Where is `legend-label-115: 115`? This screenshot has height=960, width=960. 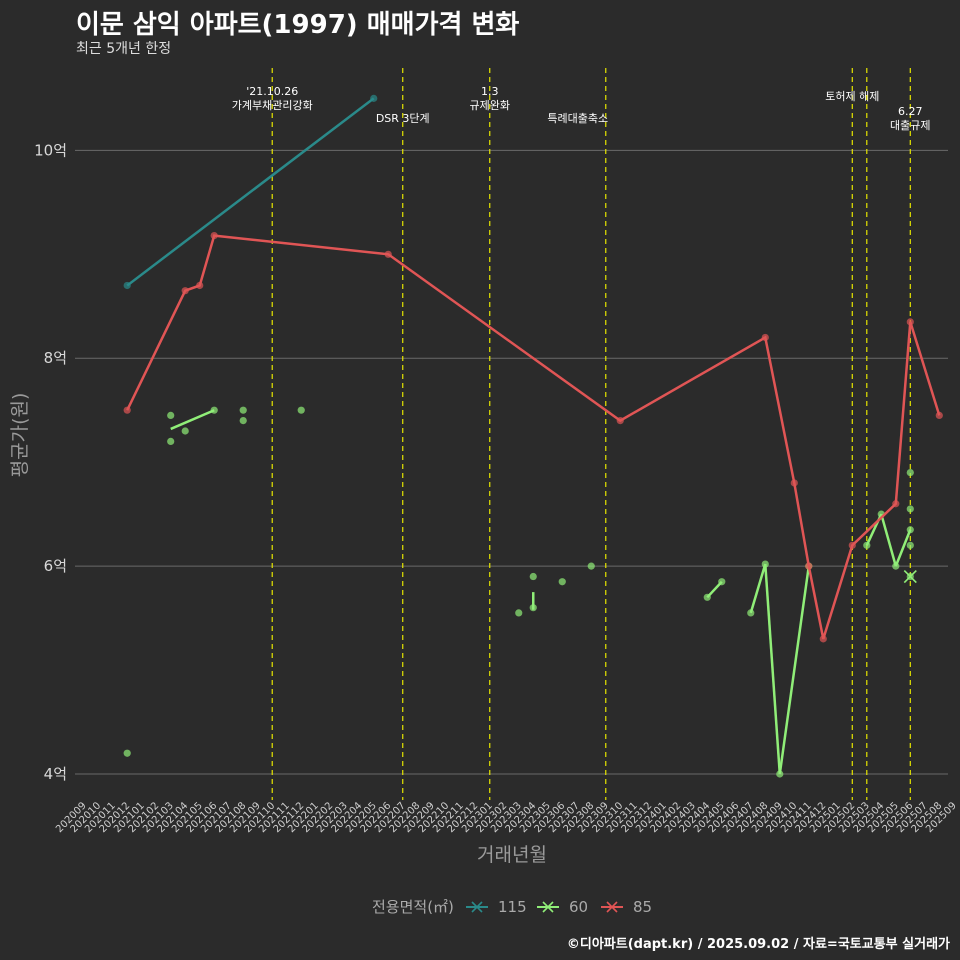
legend-label-115: 115 is located at coordinates (512, 907).